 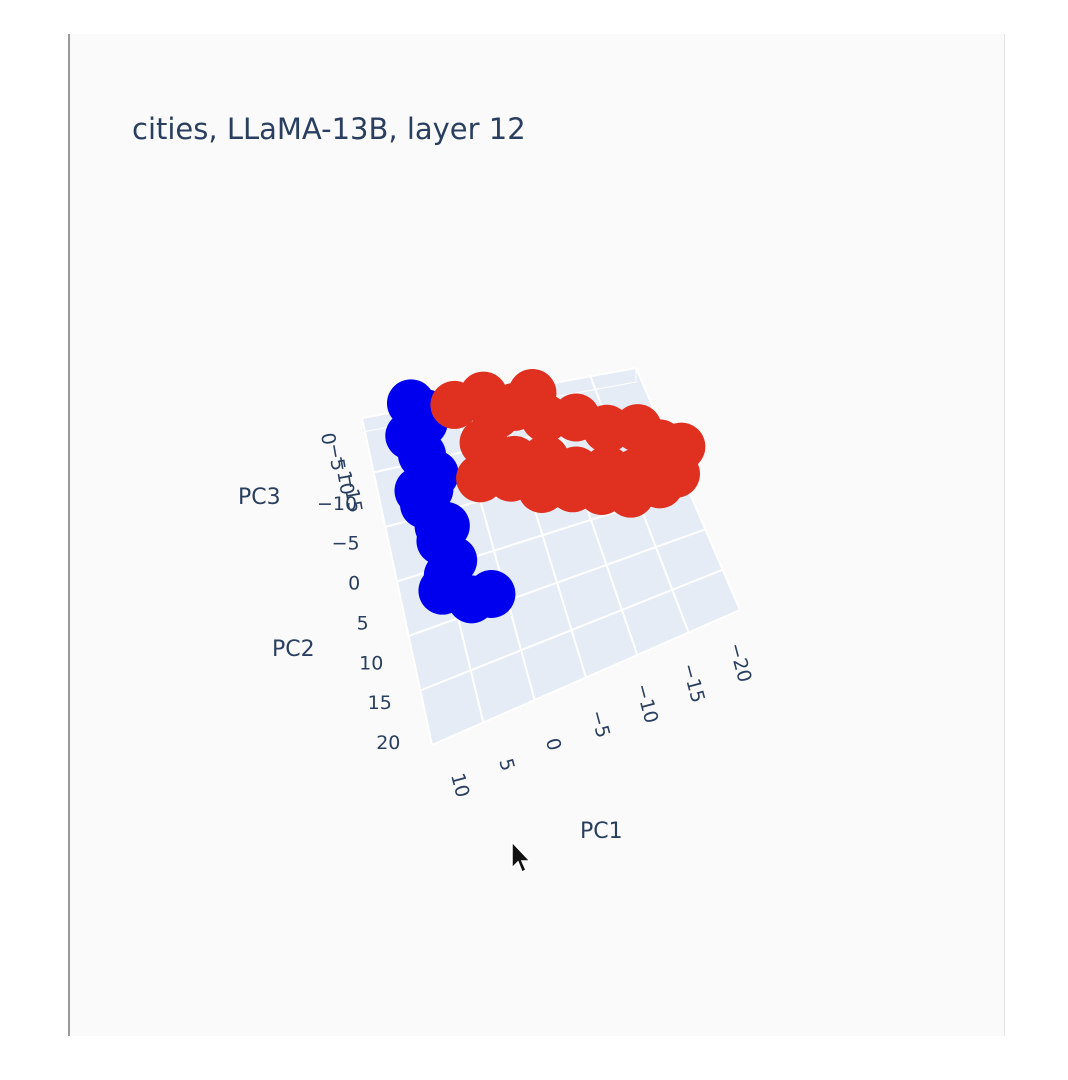 What do you see at coordinates (363, 623) in the screenshot?
I see `pc2-tick: 5` at bounding box center [363, 623].